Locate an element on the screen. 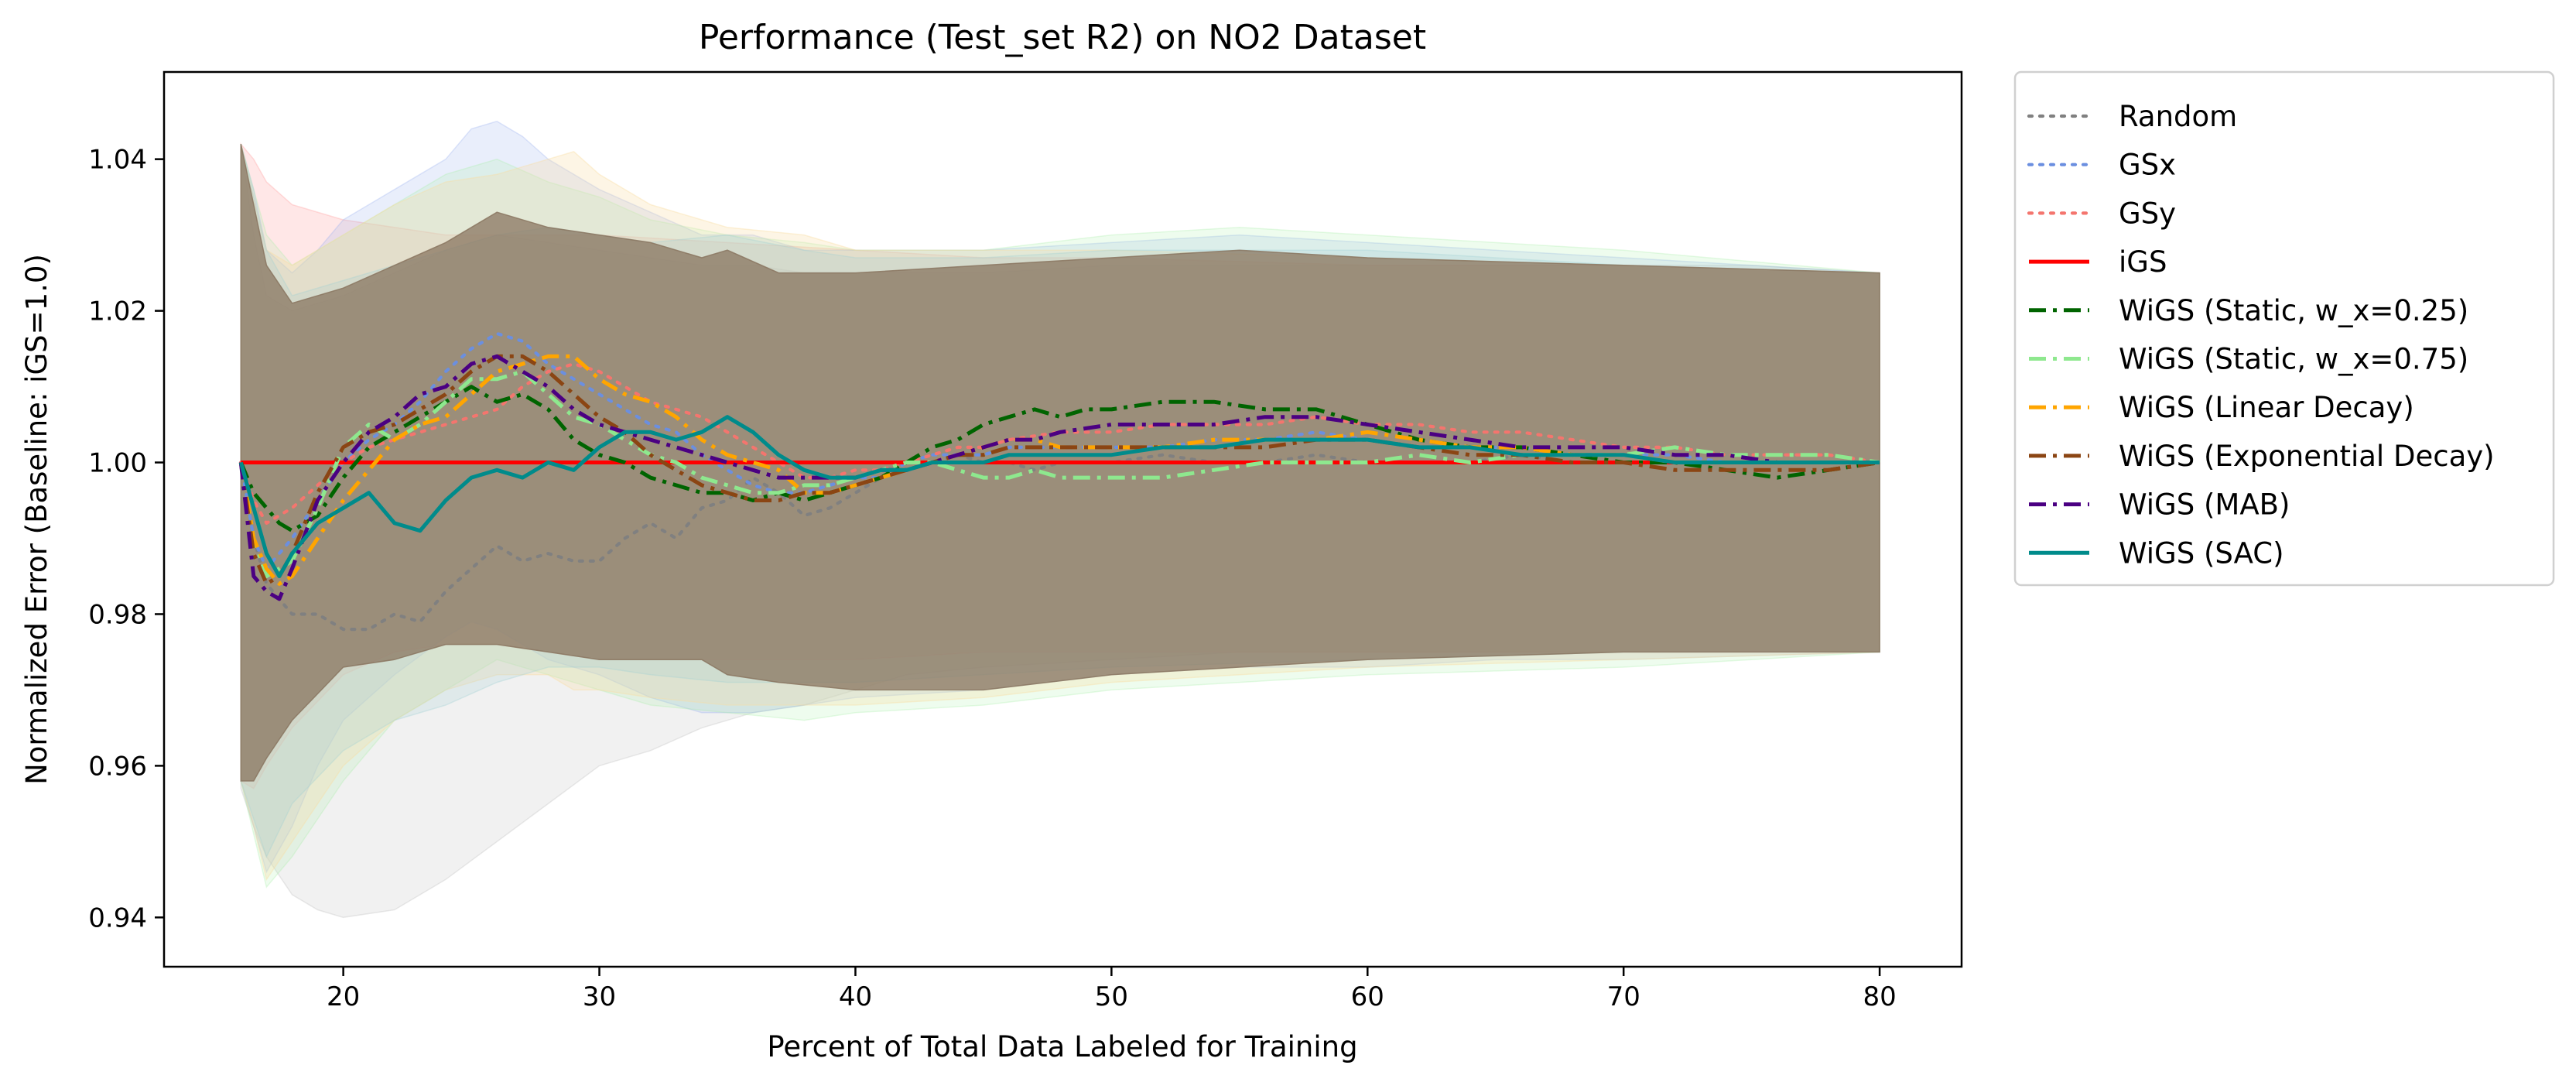 This screenshot has height=1089, width=2576. legend-label-wigs-static-w-x-0-75: WiGS (Static, w_x=0.75) is located at coordinates (2293, 359).